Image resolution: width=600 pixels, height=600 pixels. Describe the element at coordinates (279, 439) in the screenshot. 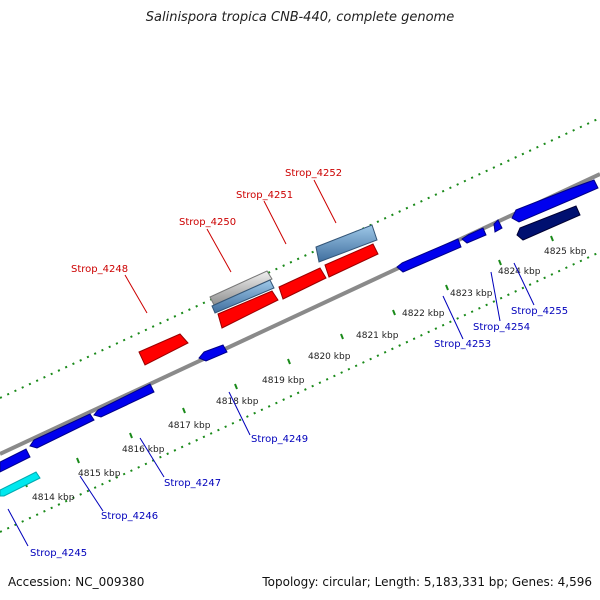

I see `gene-label-strop-4249: Strop_4249` at that location.